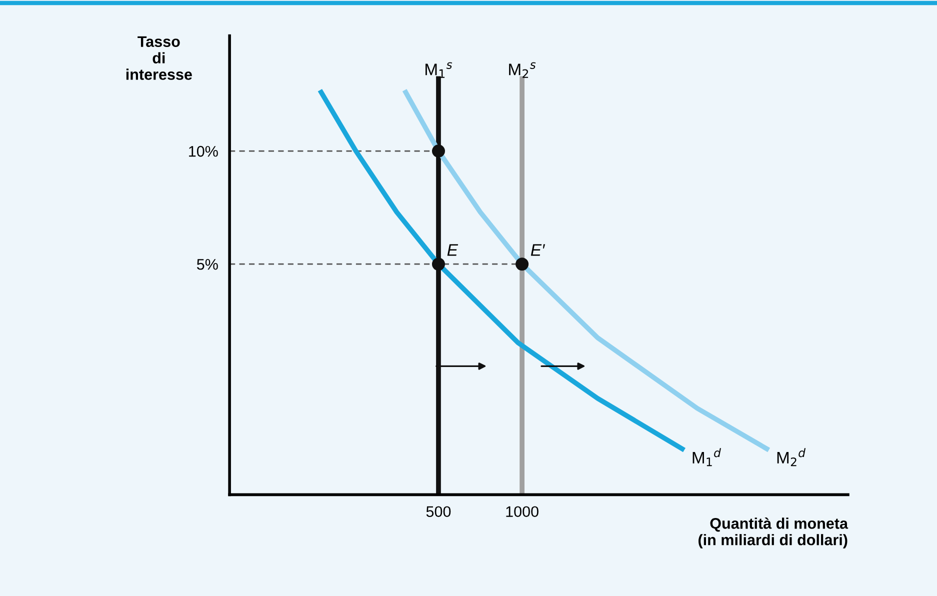  I want to click on annotation: E′, so click(538, 250).